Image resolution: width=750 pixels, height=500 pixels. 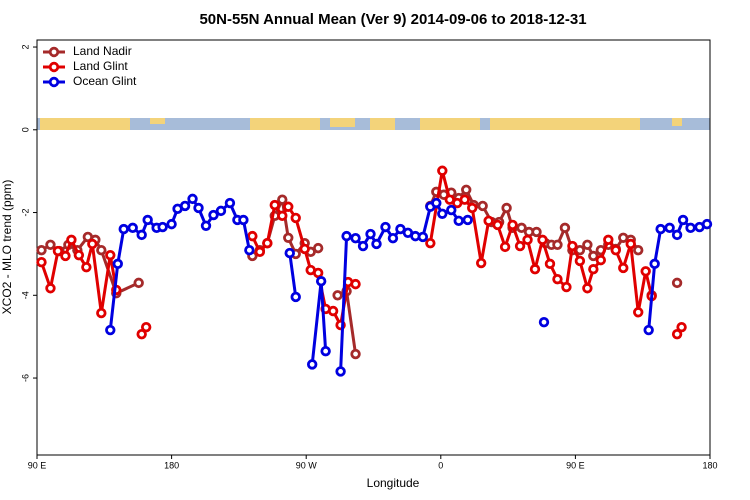 I want to click on land-ocean-strip, so click(x=373, y=124).